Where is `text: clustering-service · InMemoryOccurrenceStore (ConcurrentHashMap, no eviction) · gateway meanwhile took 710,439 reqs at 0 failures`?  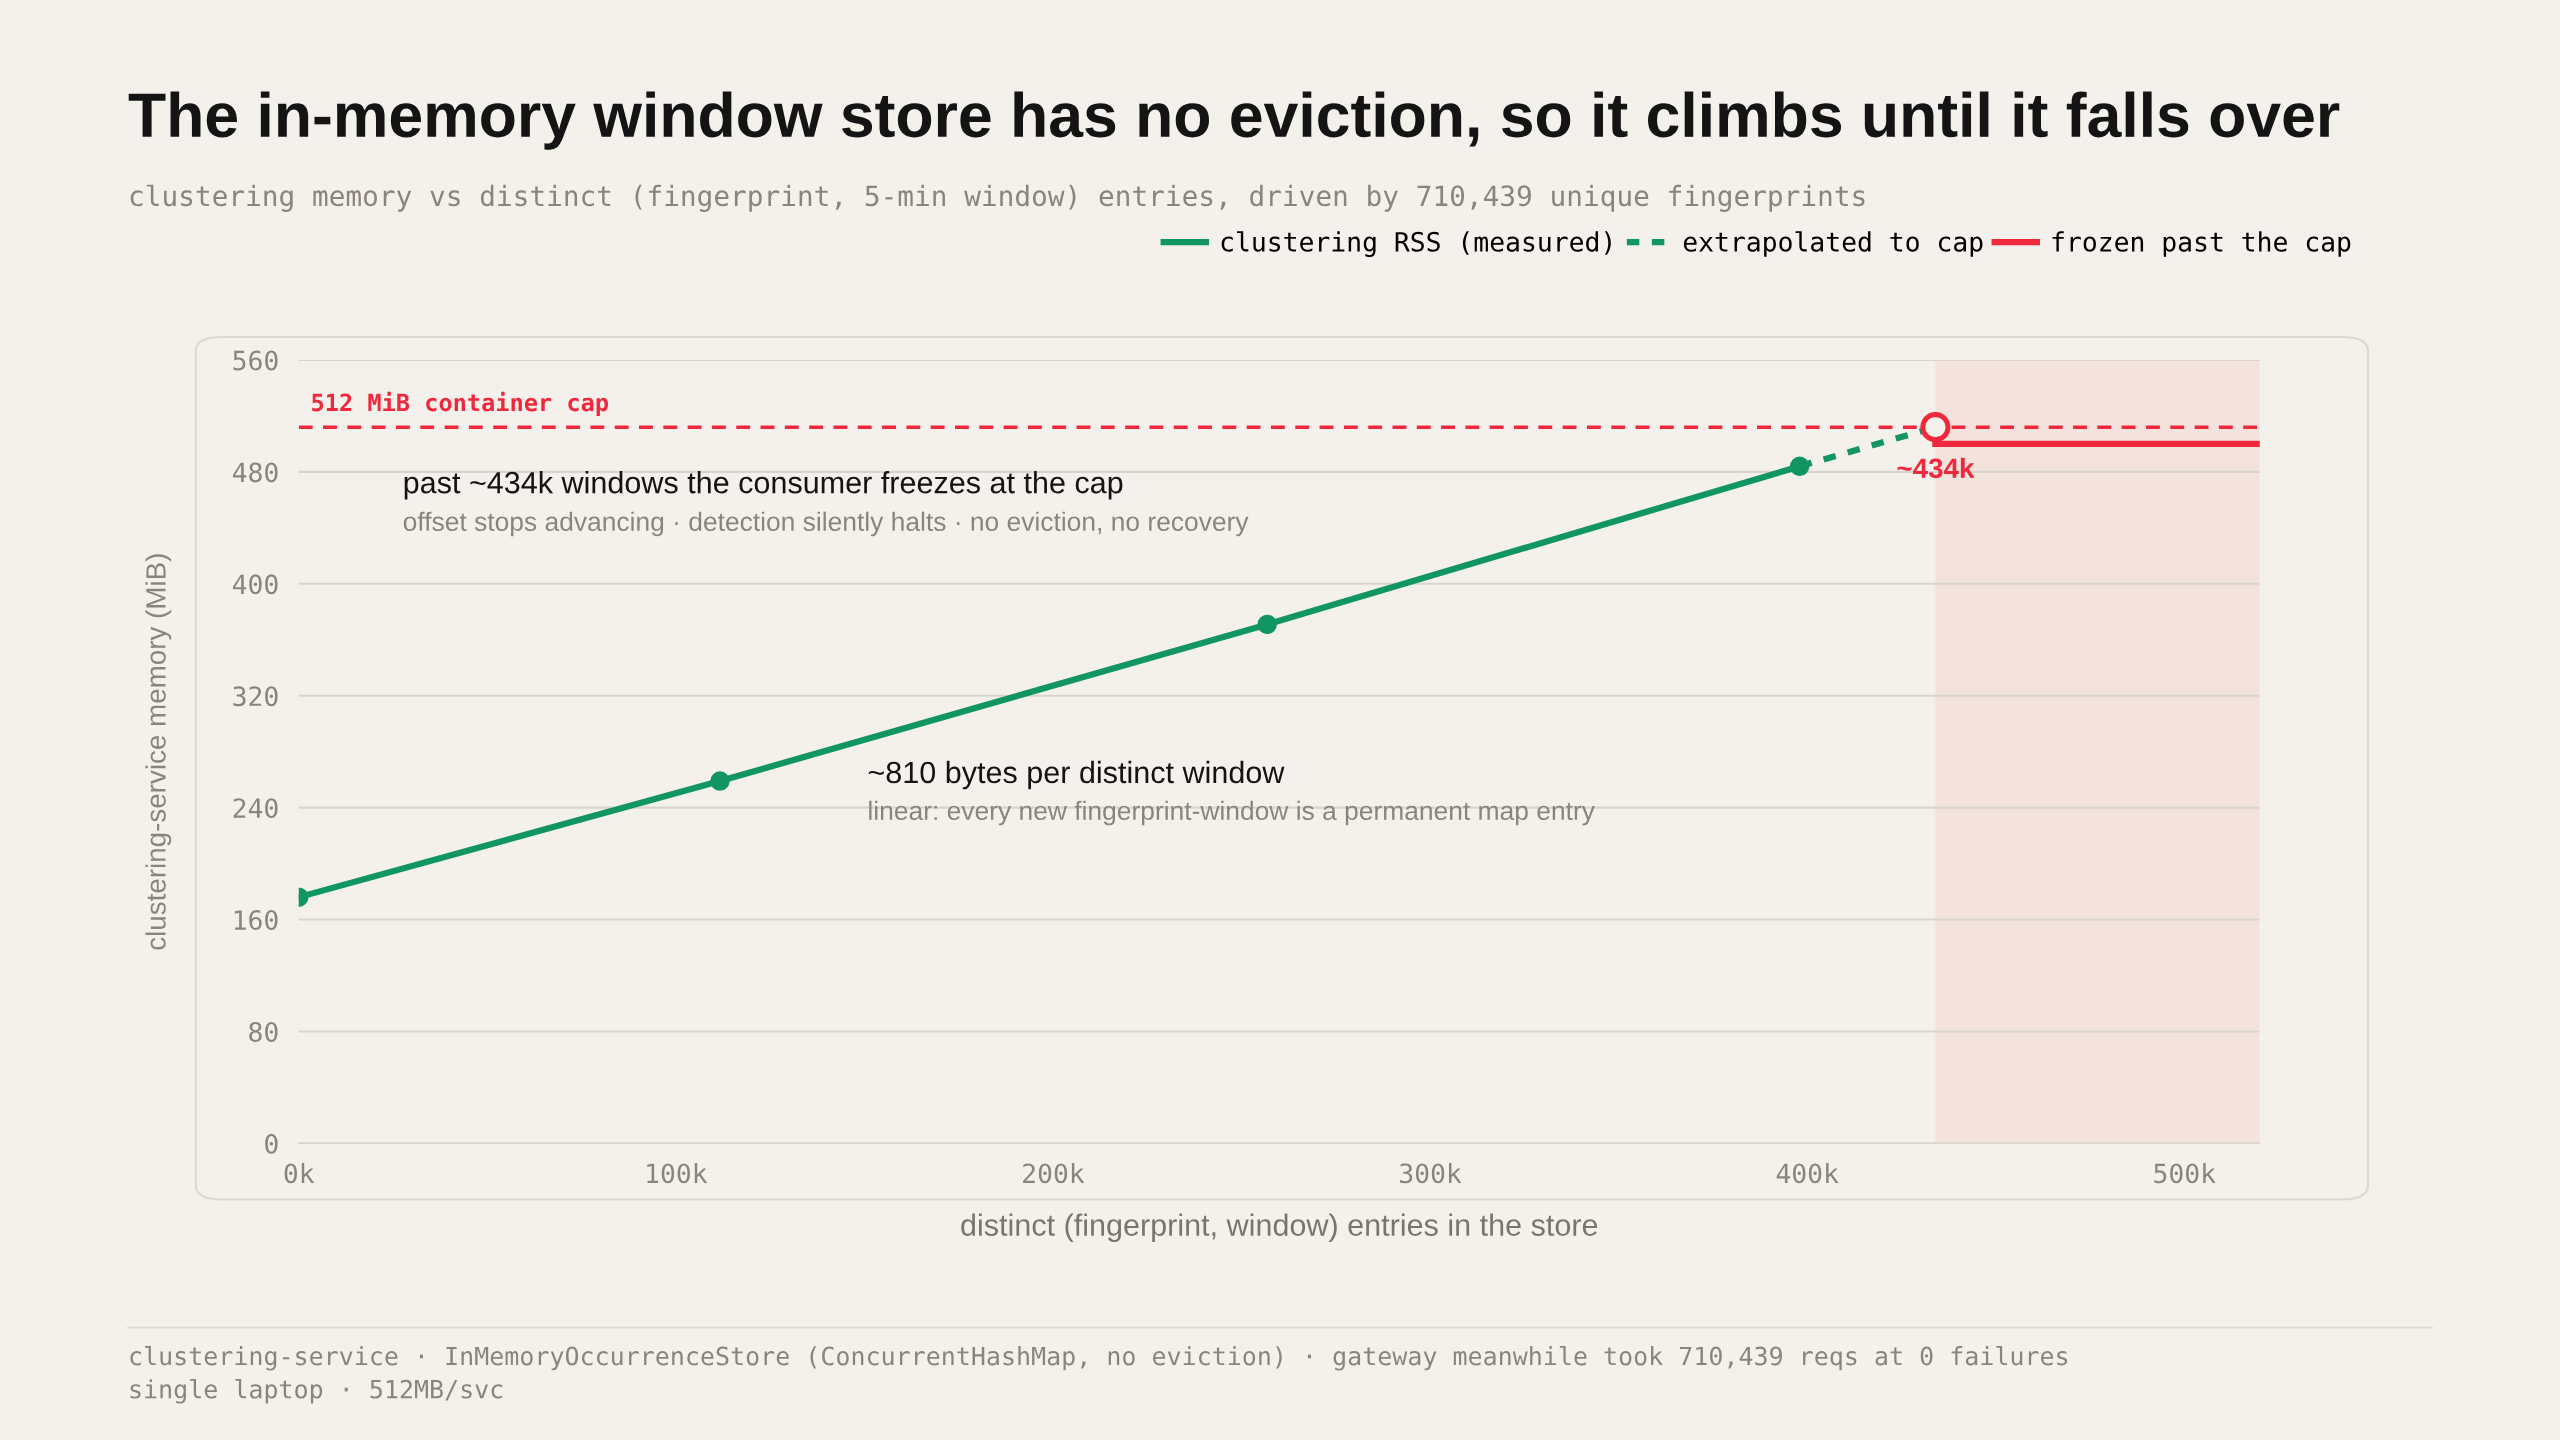 text: clustering-service · InMemoryOccurrenceStore (ConcurrentHashMap, no eviction) · gateway meanwhile took 710,439 reqs at 0 failures is located at coordinates (1099, 1358).